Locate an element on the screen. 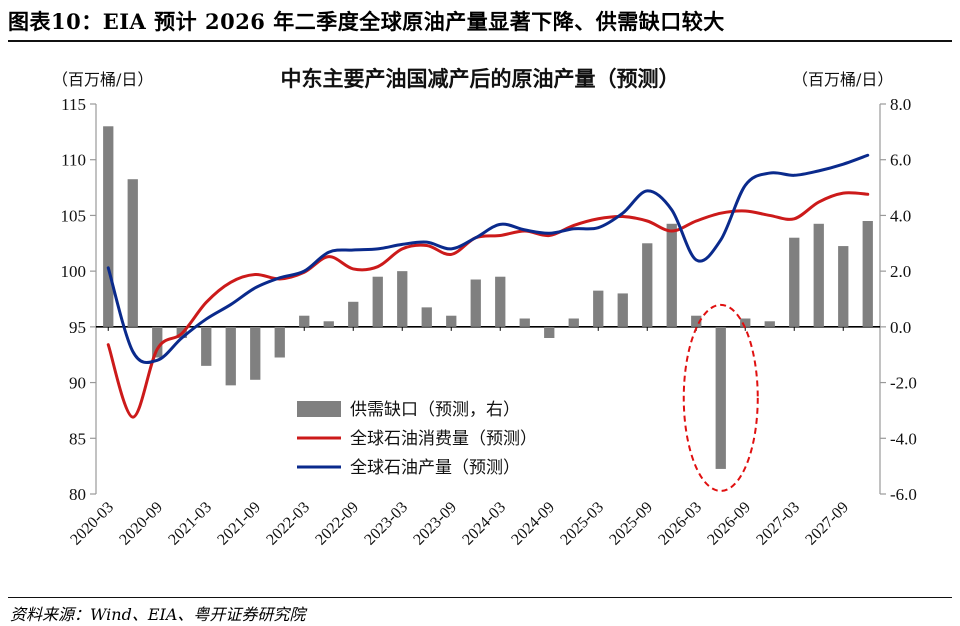  title-rule is located at coordinates (480, 41).